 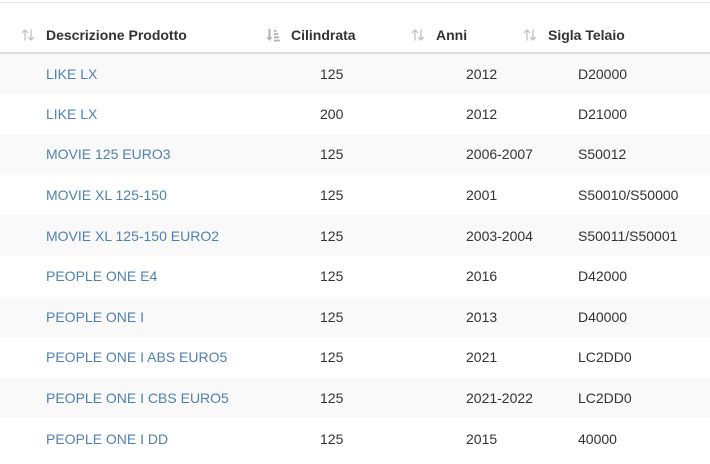 What do you see at coordinates (137, 398) in the screenshot?
I see `product-link: PEOPLE ONE I CBS EURO5` at bounding box center [137, 398].